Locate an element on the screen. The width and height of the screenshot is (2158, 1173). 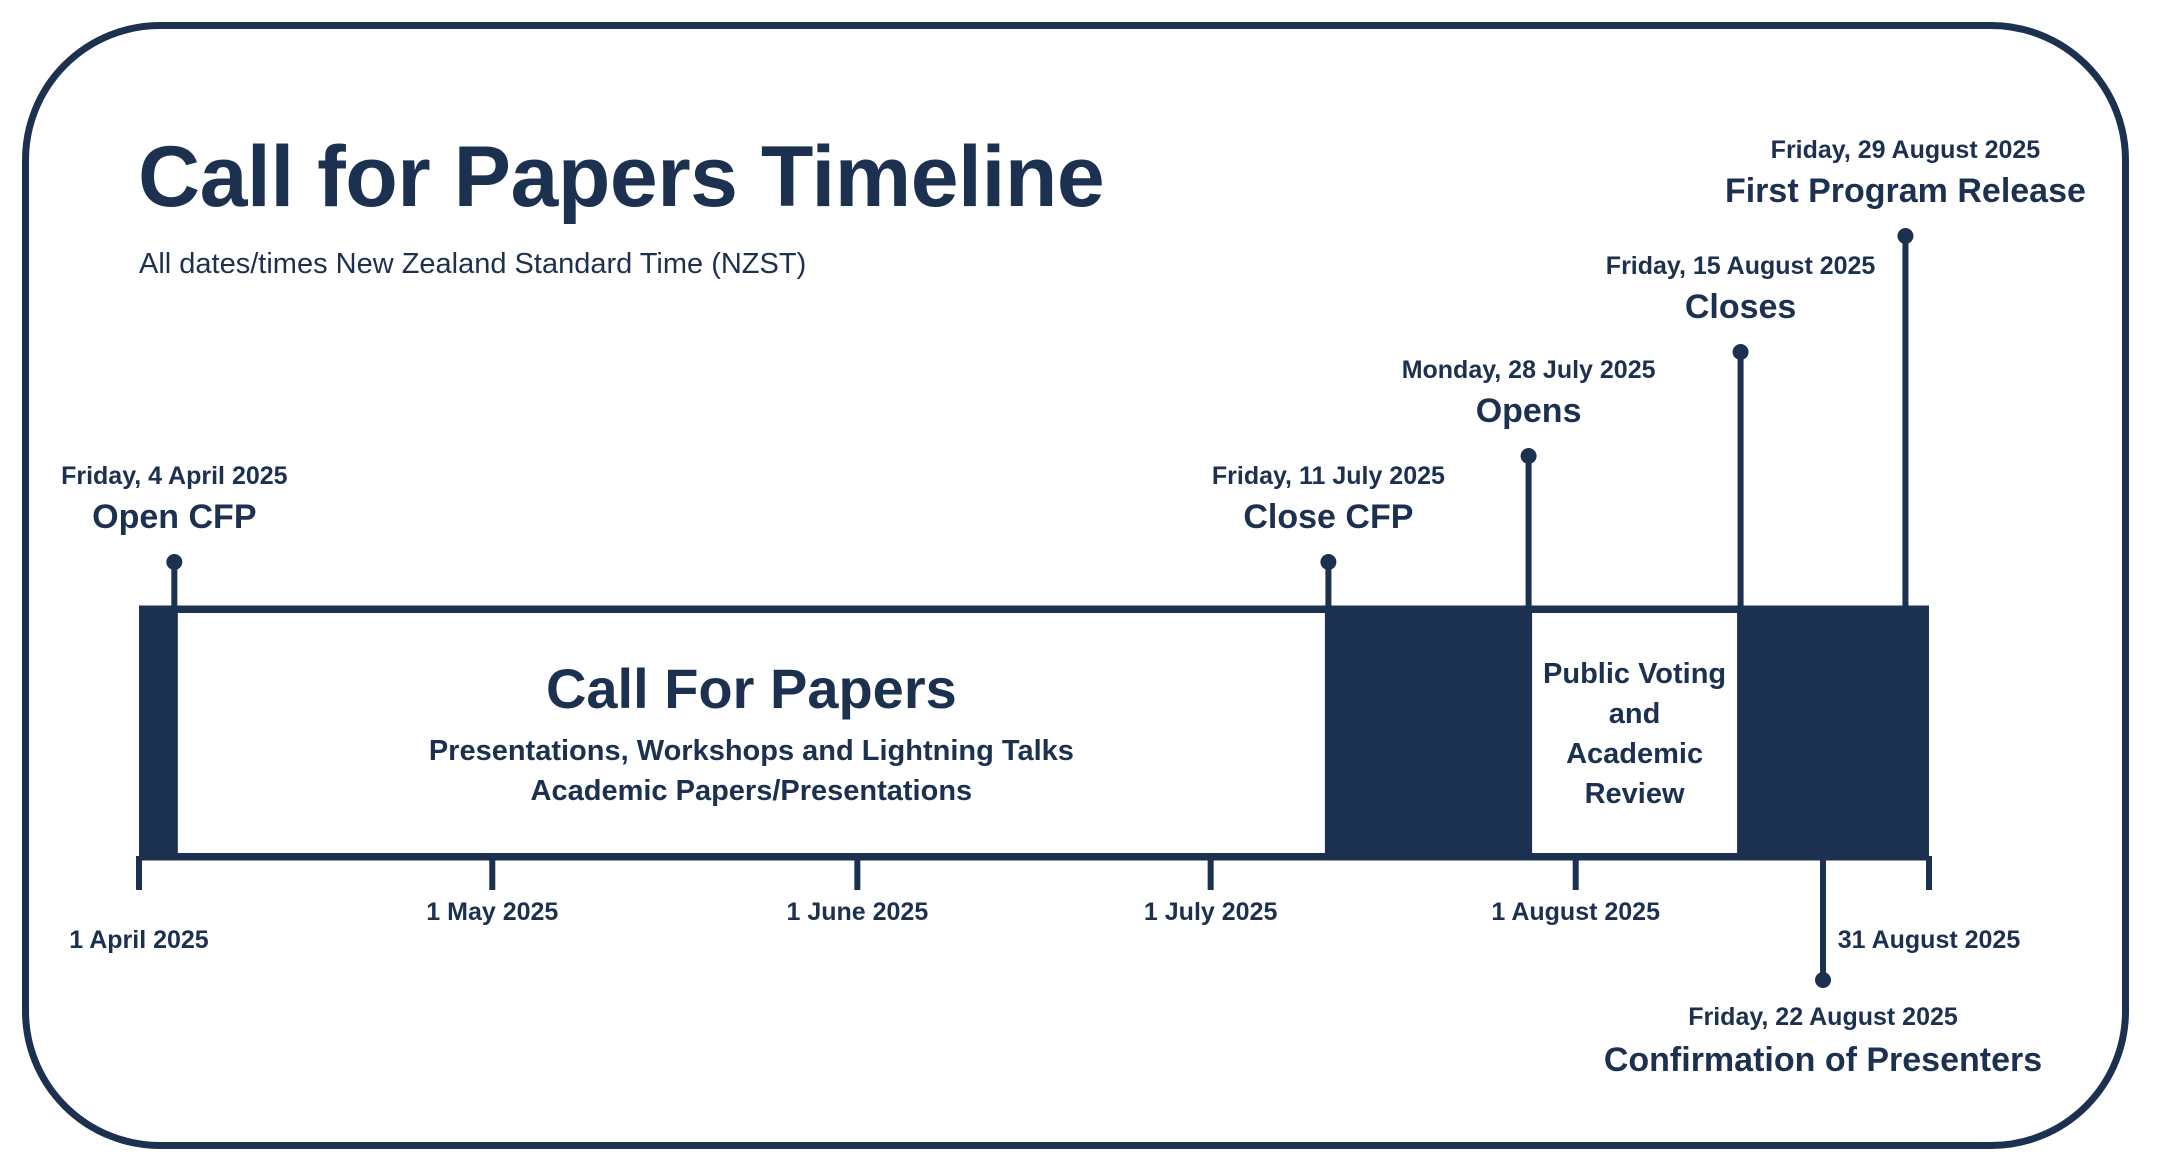
page-title: Call for Papers Timeline is located at coordinates (621, 177).